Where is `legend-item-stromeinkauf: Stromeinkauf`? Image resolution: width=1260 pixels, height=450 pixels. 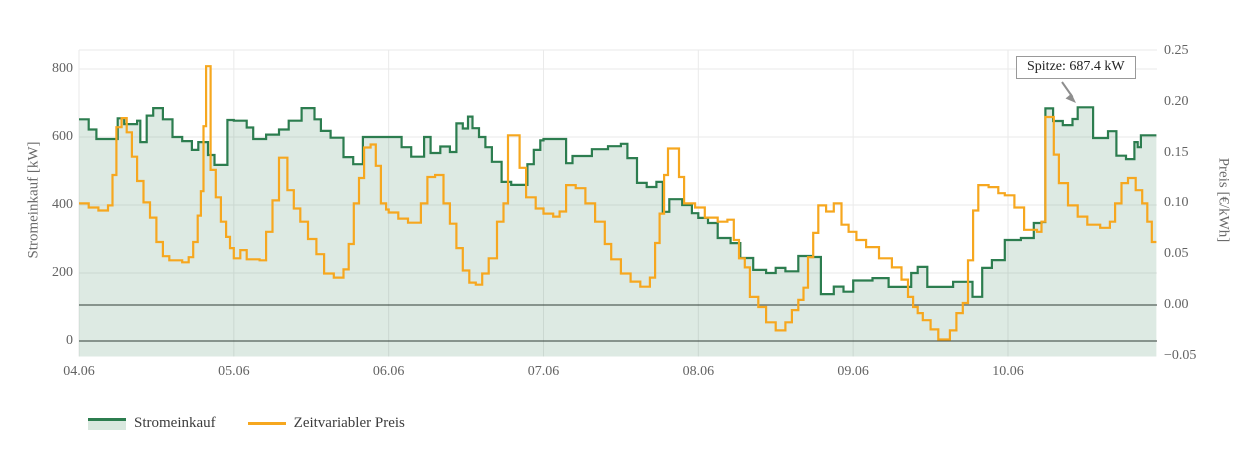
legend-item-stromeinkauf: Stromeinkauf is located at coordinates (152, 423).